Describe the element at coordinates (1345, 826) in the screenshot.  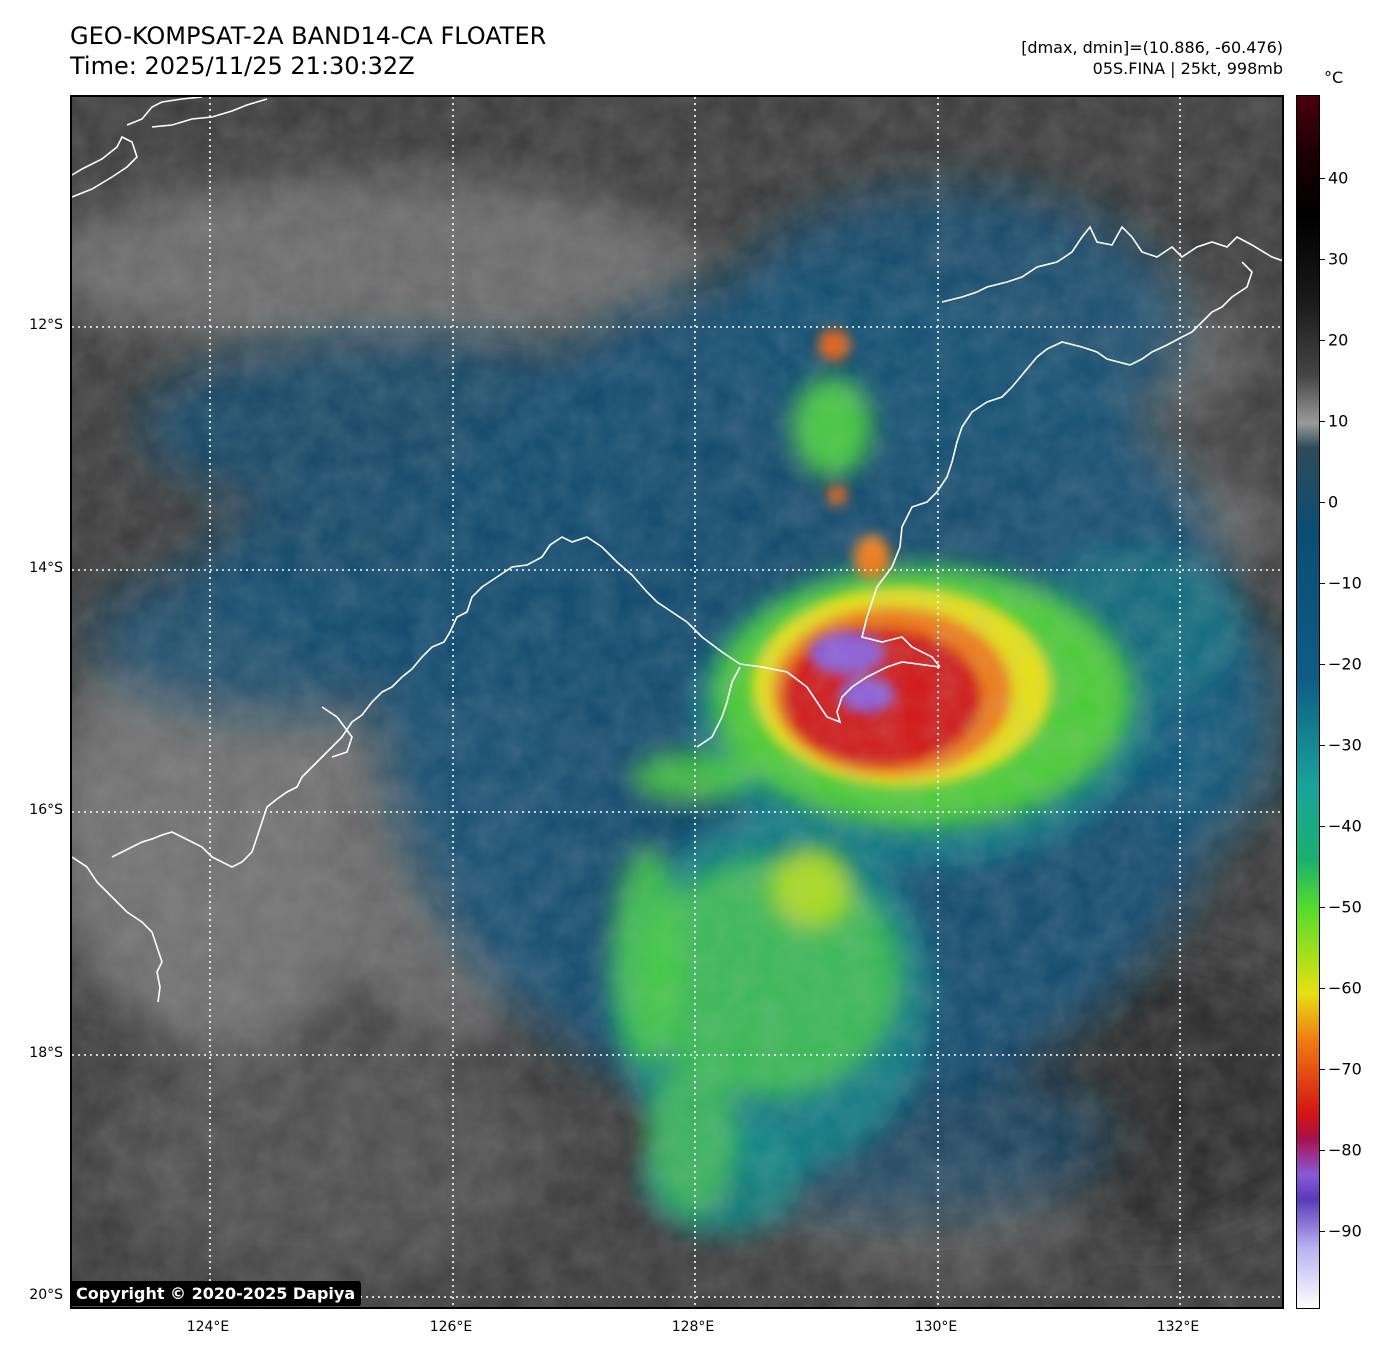
I see `colorbar-tick-label: −40` at that location.